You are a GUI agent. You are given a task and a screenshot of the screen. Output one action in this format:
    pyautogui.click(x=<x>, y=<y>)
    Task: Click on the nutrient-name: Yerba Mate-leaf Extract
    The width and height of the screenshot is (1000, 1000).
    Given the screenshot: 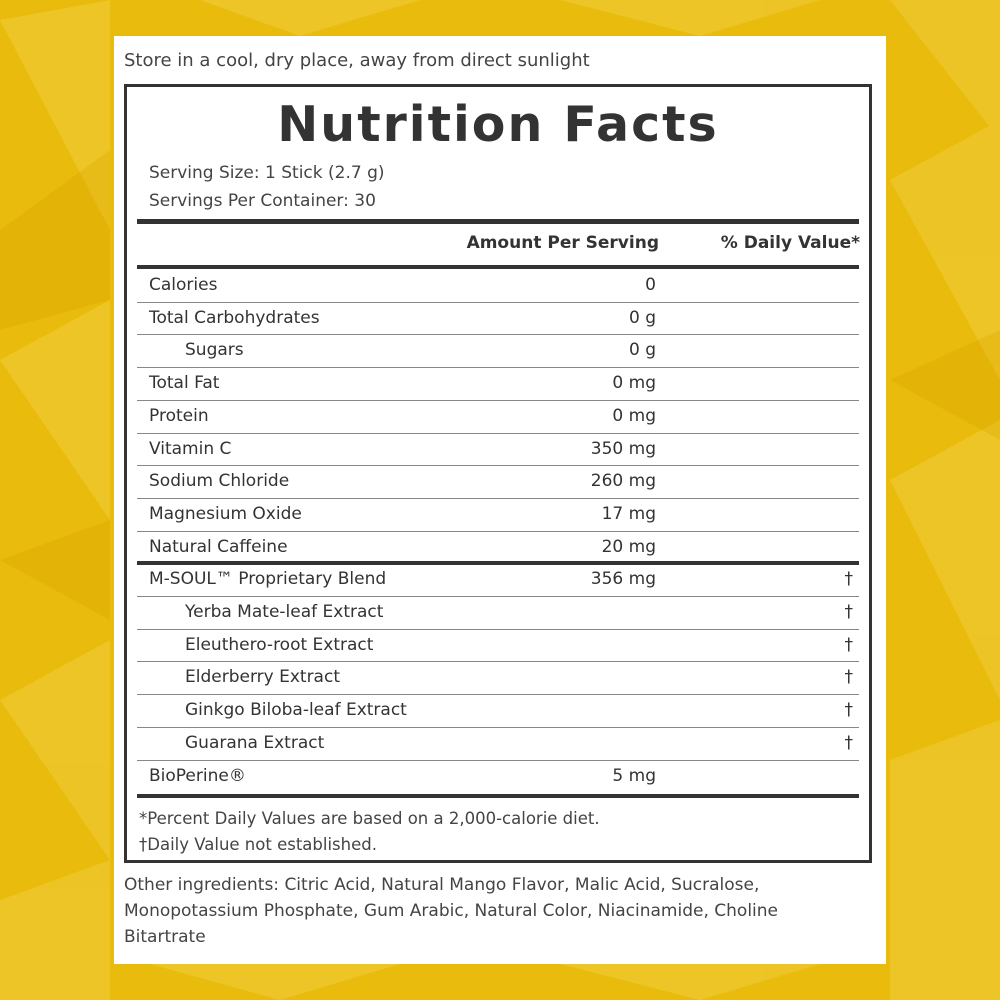 What is the action you would take?
    pyautogui.click(x=284, y=612)
    